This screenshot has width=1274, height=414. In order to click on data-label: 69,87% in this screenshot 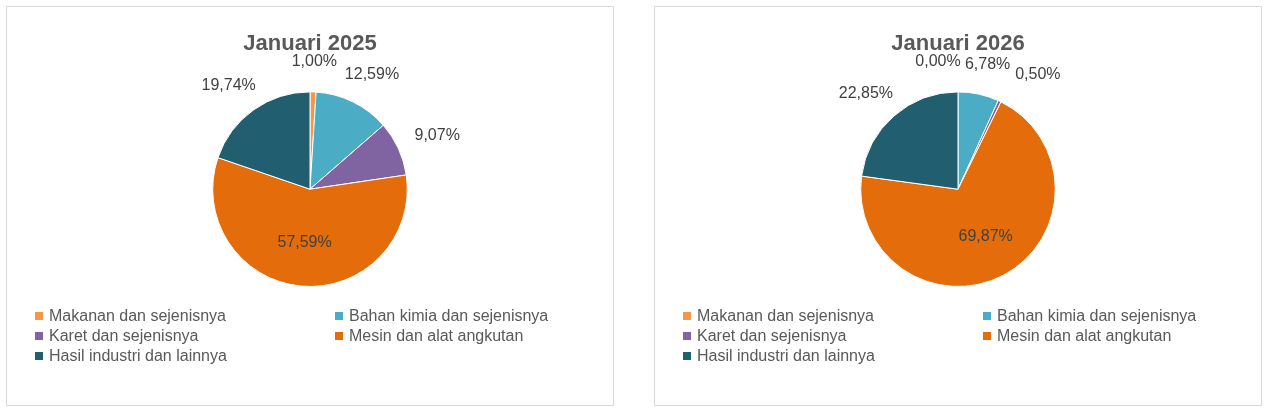, I will do `click(985, 235)`.